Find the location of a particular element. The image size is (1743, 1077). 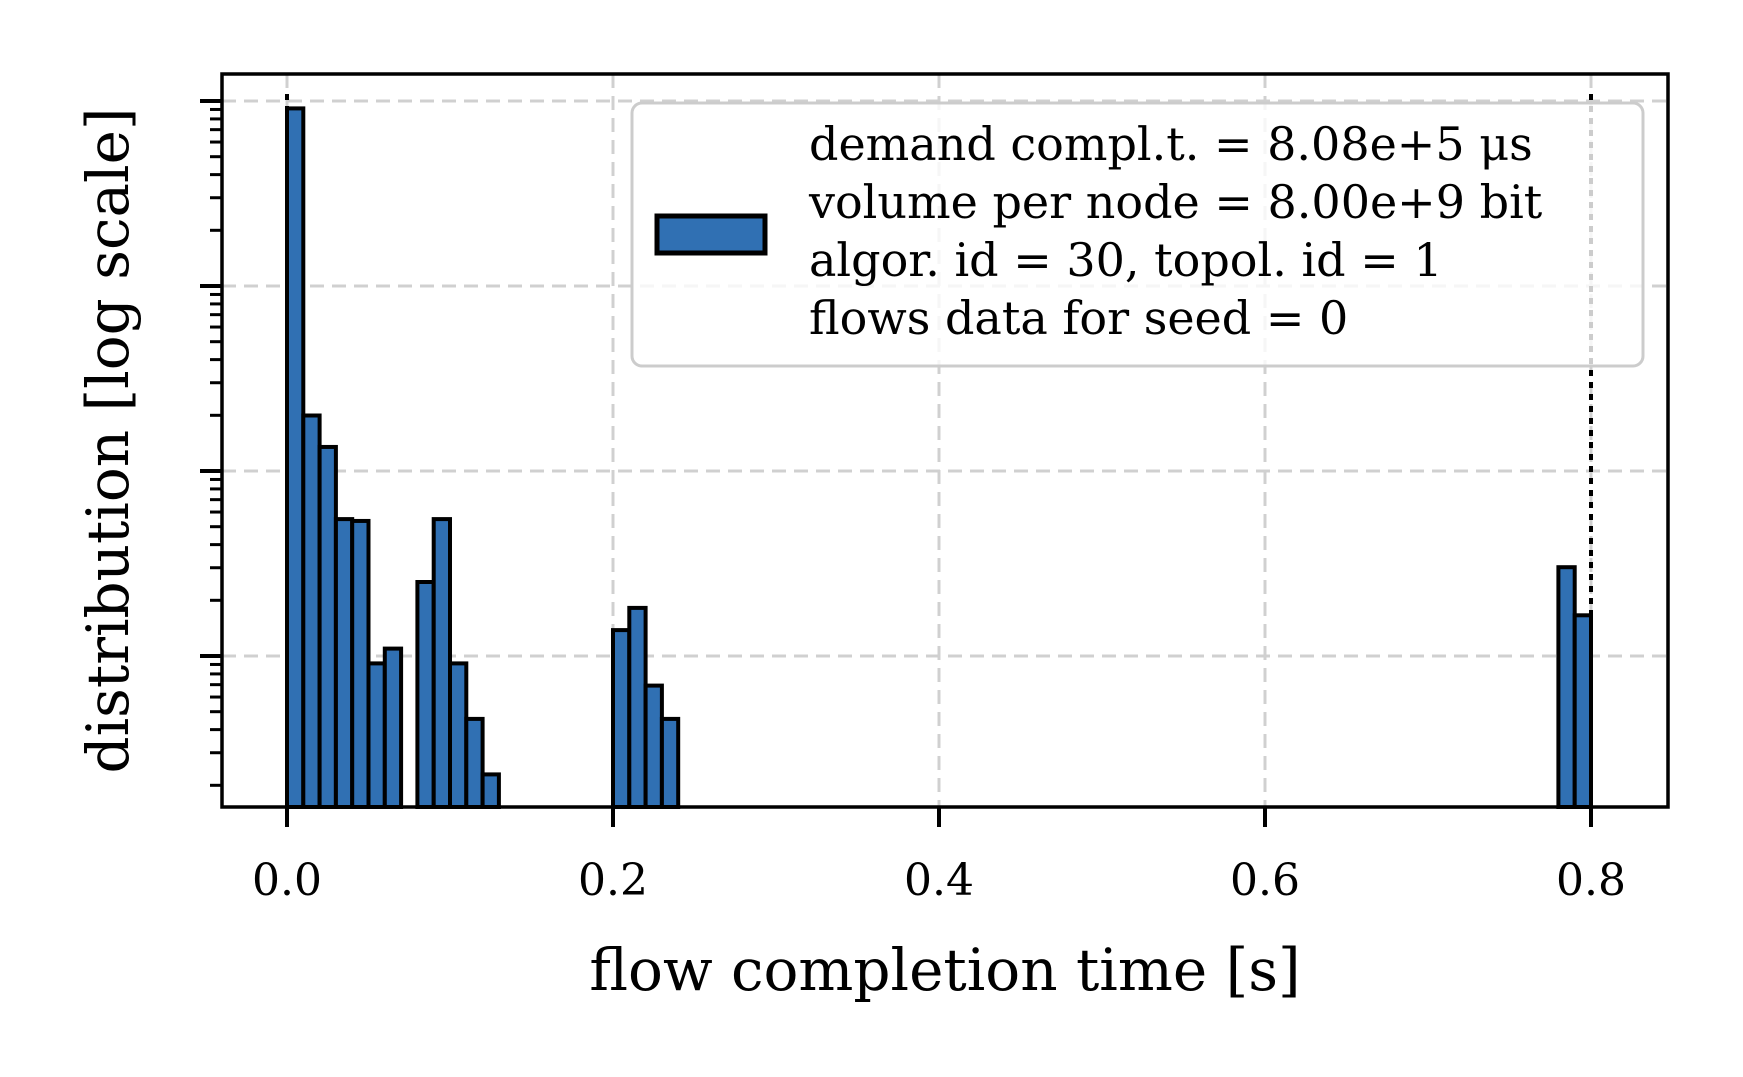

x-tick-label: 0.2 is located at coordinates (613, 880).